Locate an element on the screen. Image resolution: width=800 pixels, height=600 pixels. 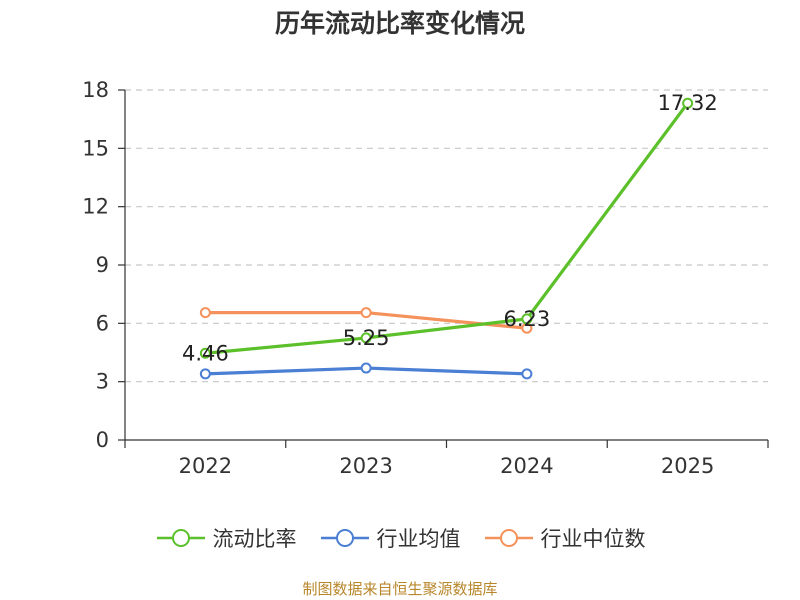
chart-title: 历年流动比率变化情况 is located at coordinates (399, 23).